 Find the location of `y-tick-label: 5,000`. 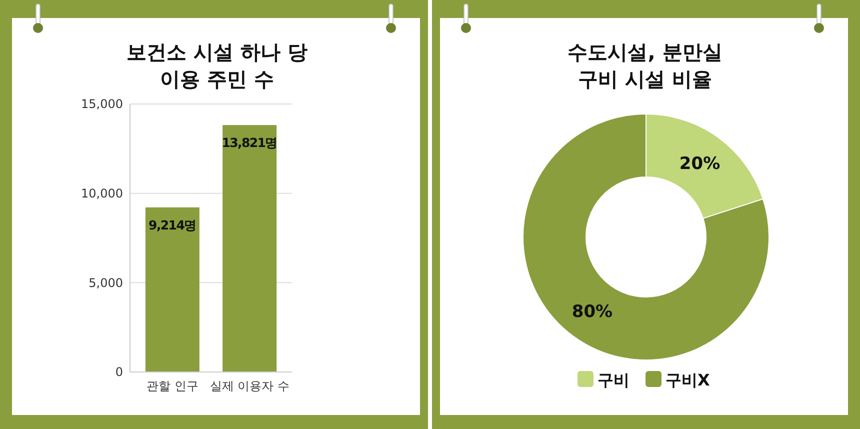

y-tick-label: 5,000 is located at coordinates (105, 283).